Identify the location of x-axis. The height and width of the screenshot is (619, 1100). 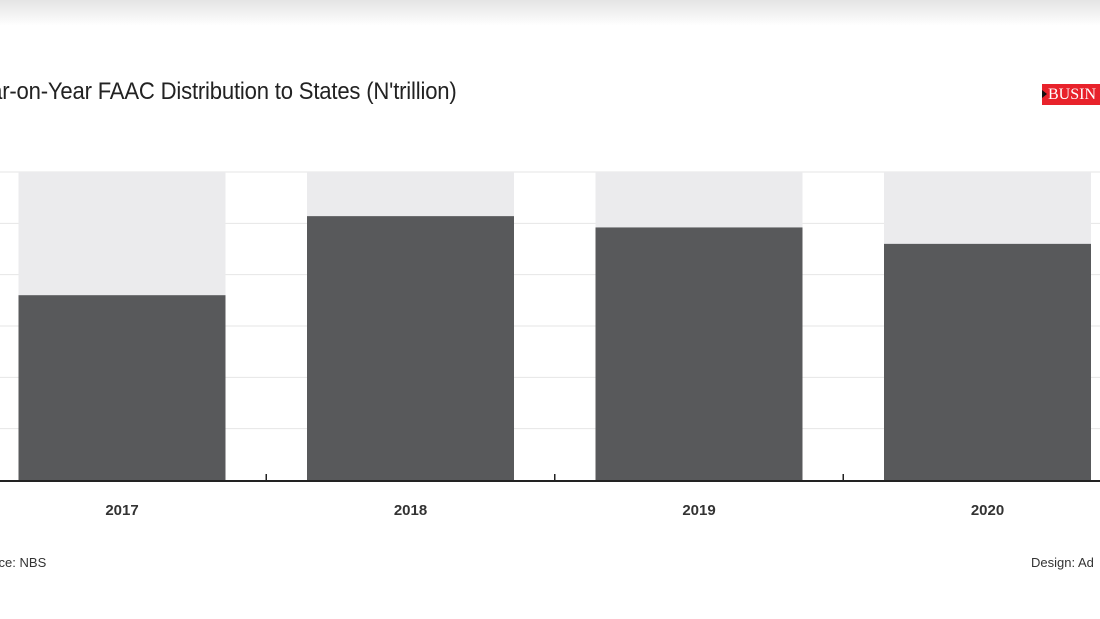
(550, 478).